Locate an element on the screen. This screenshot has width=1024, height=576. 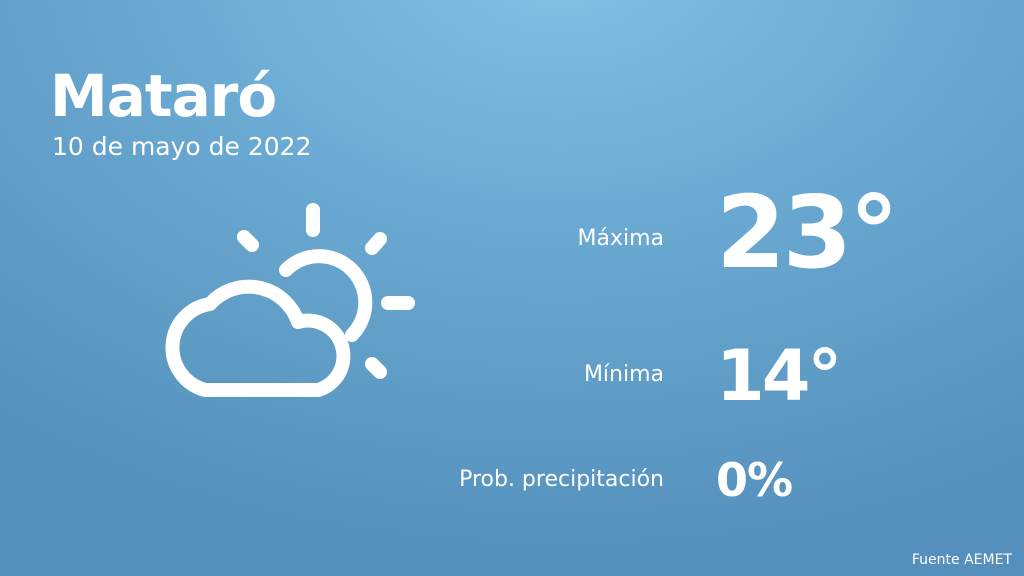
source-credit: Fuente AEMET is located at coordinates (961, 560).